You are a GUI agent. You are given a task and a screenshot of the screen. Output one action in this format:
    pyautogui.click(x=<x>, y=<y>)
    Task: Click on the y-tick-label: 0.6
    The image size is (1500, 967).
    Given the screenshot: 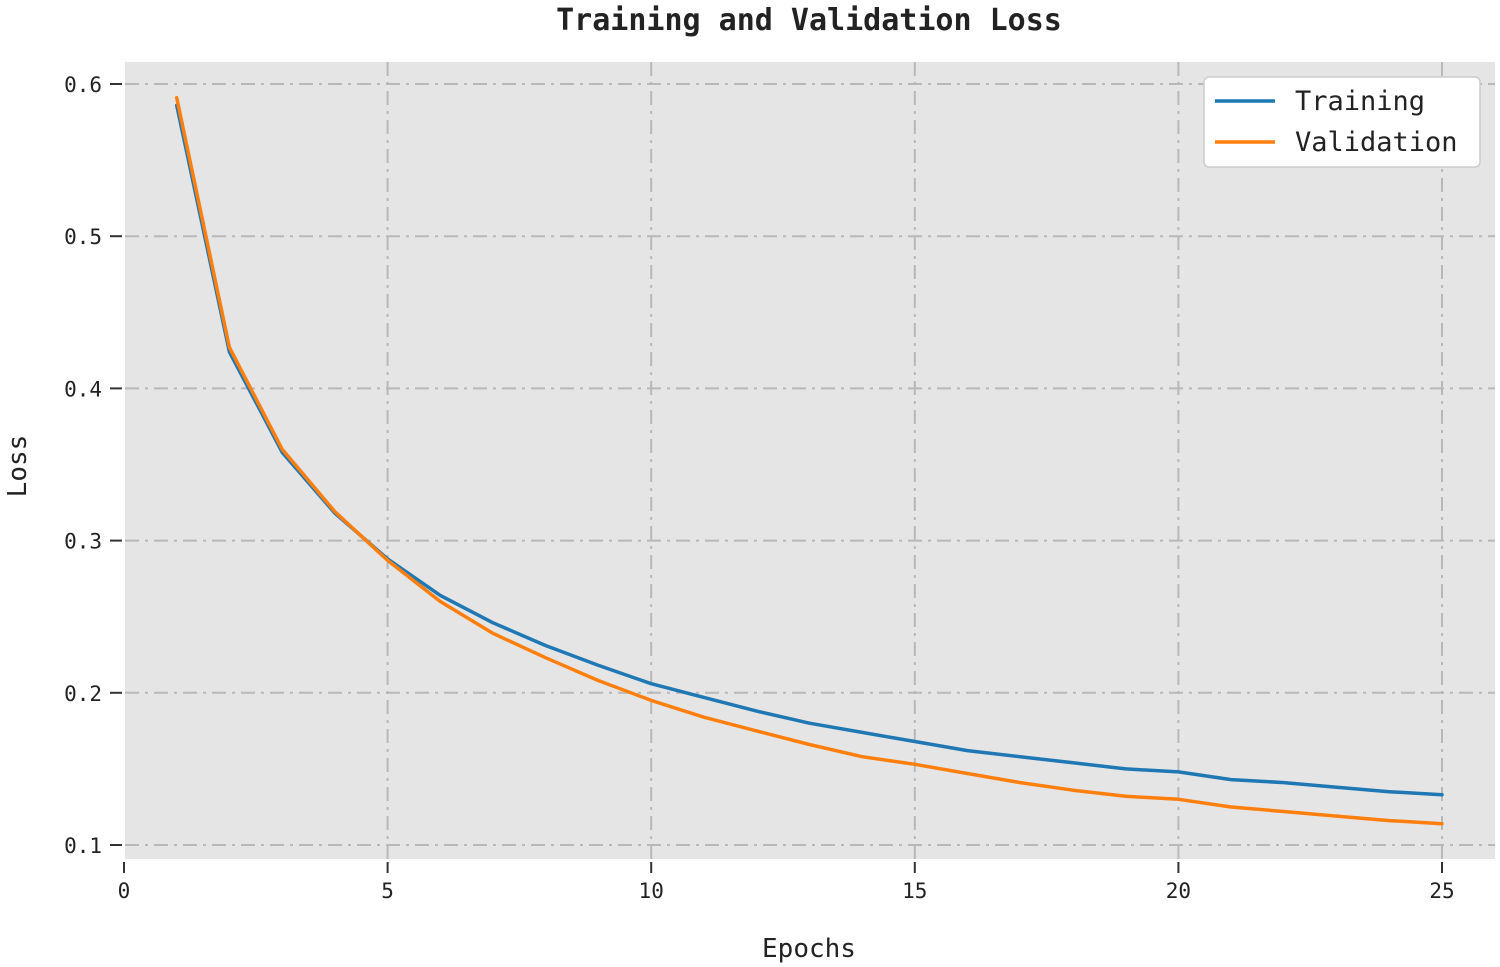 What is the action you would take?
    pyautogui.click(x=83, y=85)
    